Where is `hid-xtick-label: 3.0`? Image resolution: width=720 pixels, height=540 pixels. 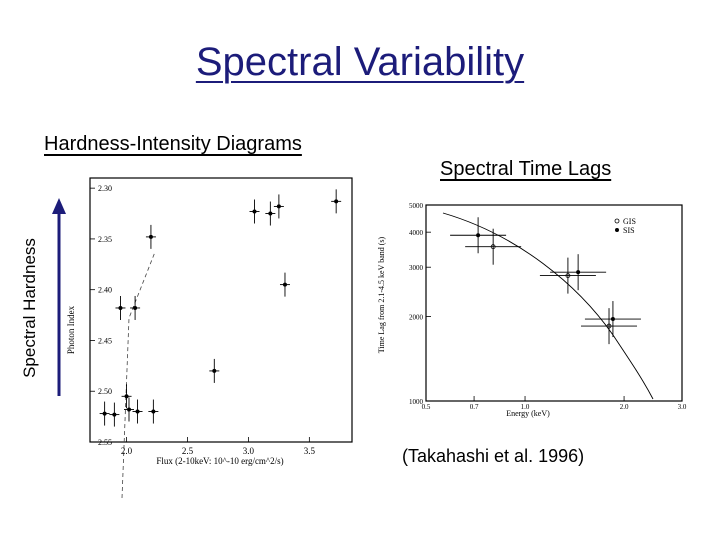
hid-xtick-label: 3.0 is located at coordinates (249, 451).